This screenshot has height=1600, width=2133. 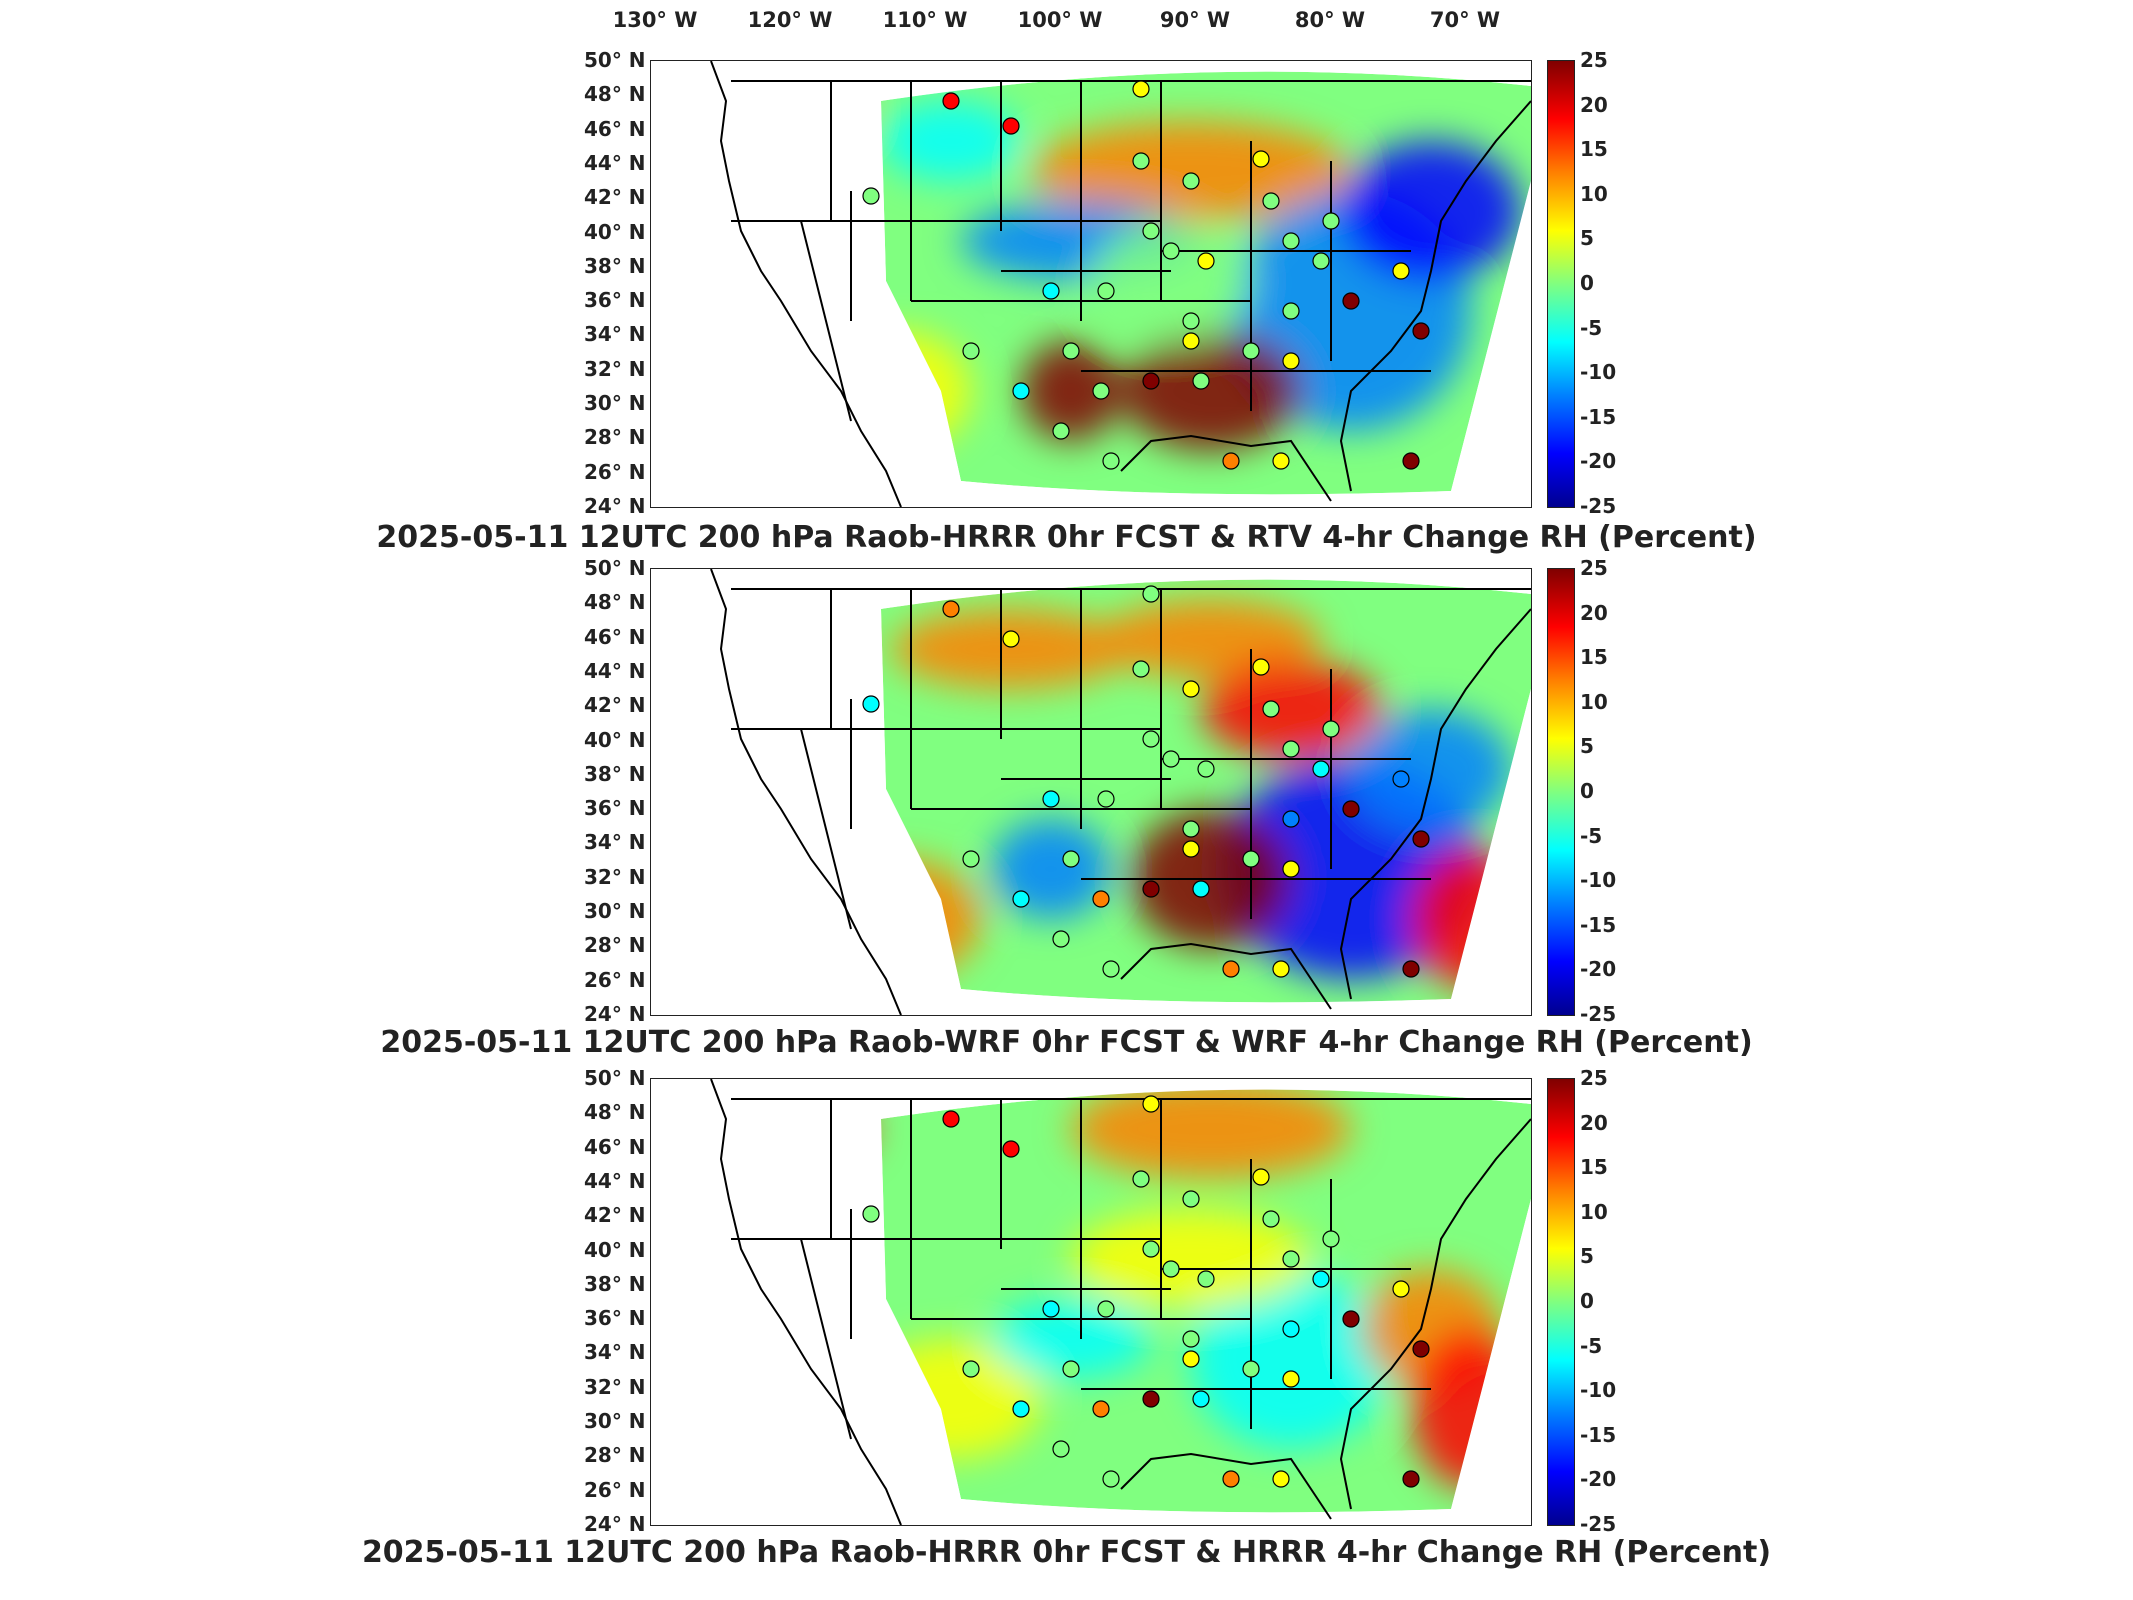 I want to click on lon-label: 130° W, so click(x=655, y=20).